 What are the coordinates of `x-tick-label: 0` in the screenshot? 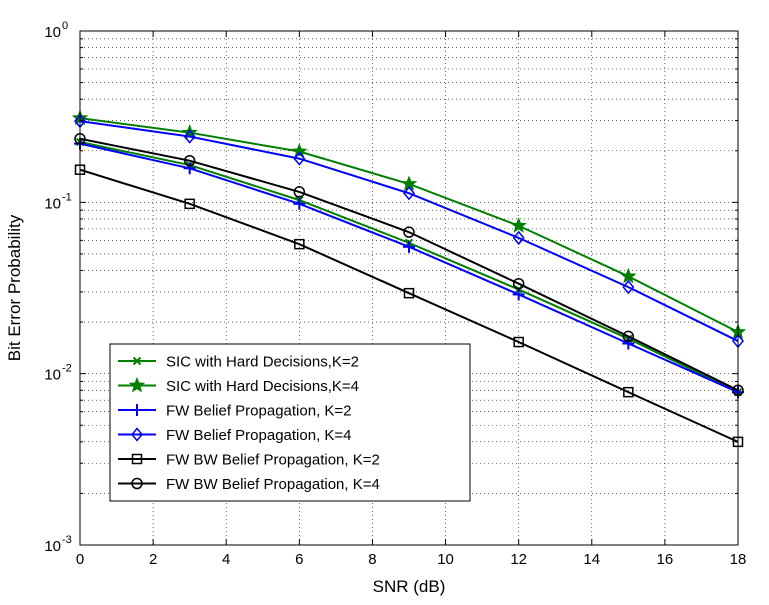 It's located at (80, 559).